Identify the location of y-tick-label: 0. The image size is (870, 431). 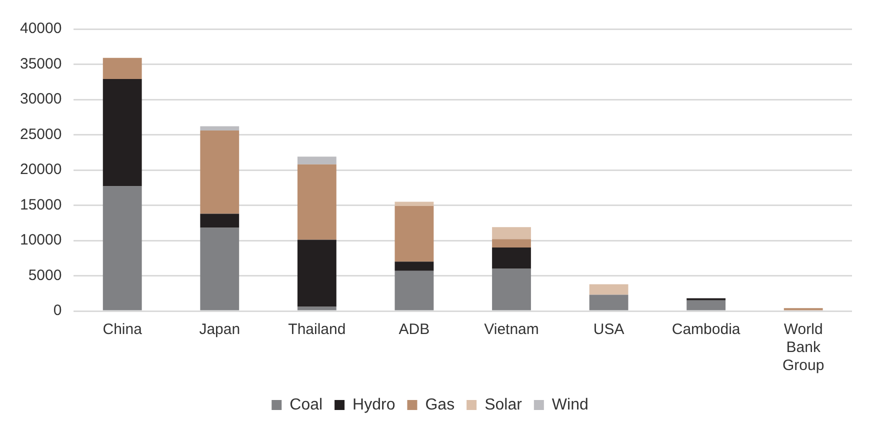
(57, 311).